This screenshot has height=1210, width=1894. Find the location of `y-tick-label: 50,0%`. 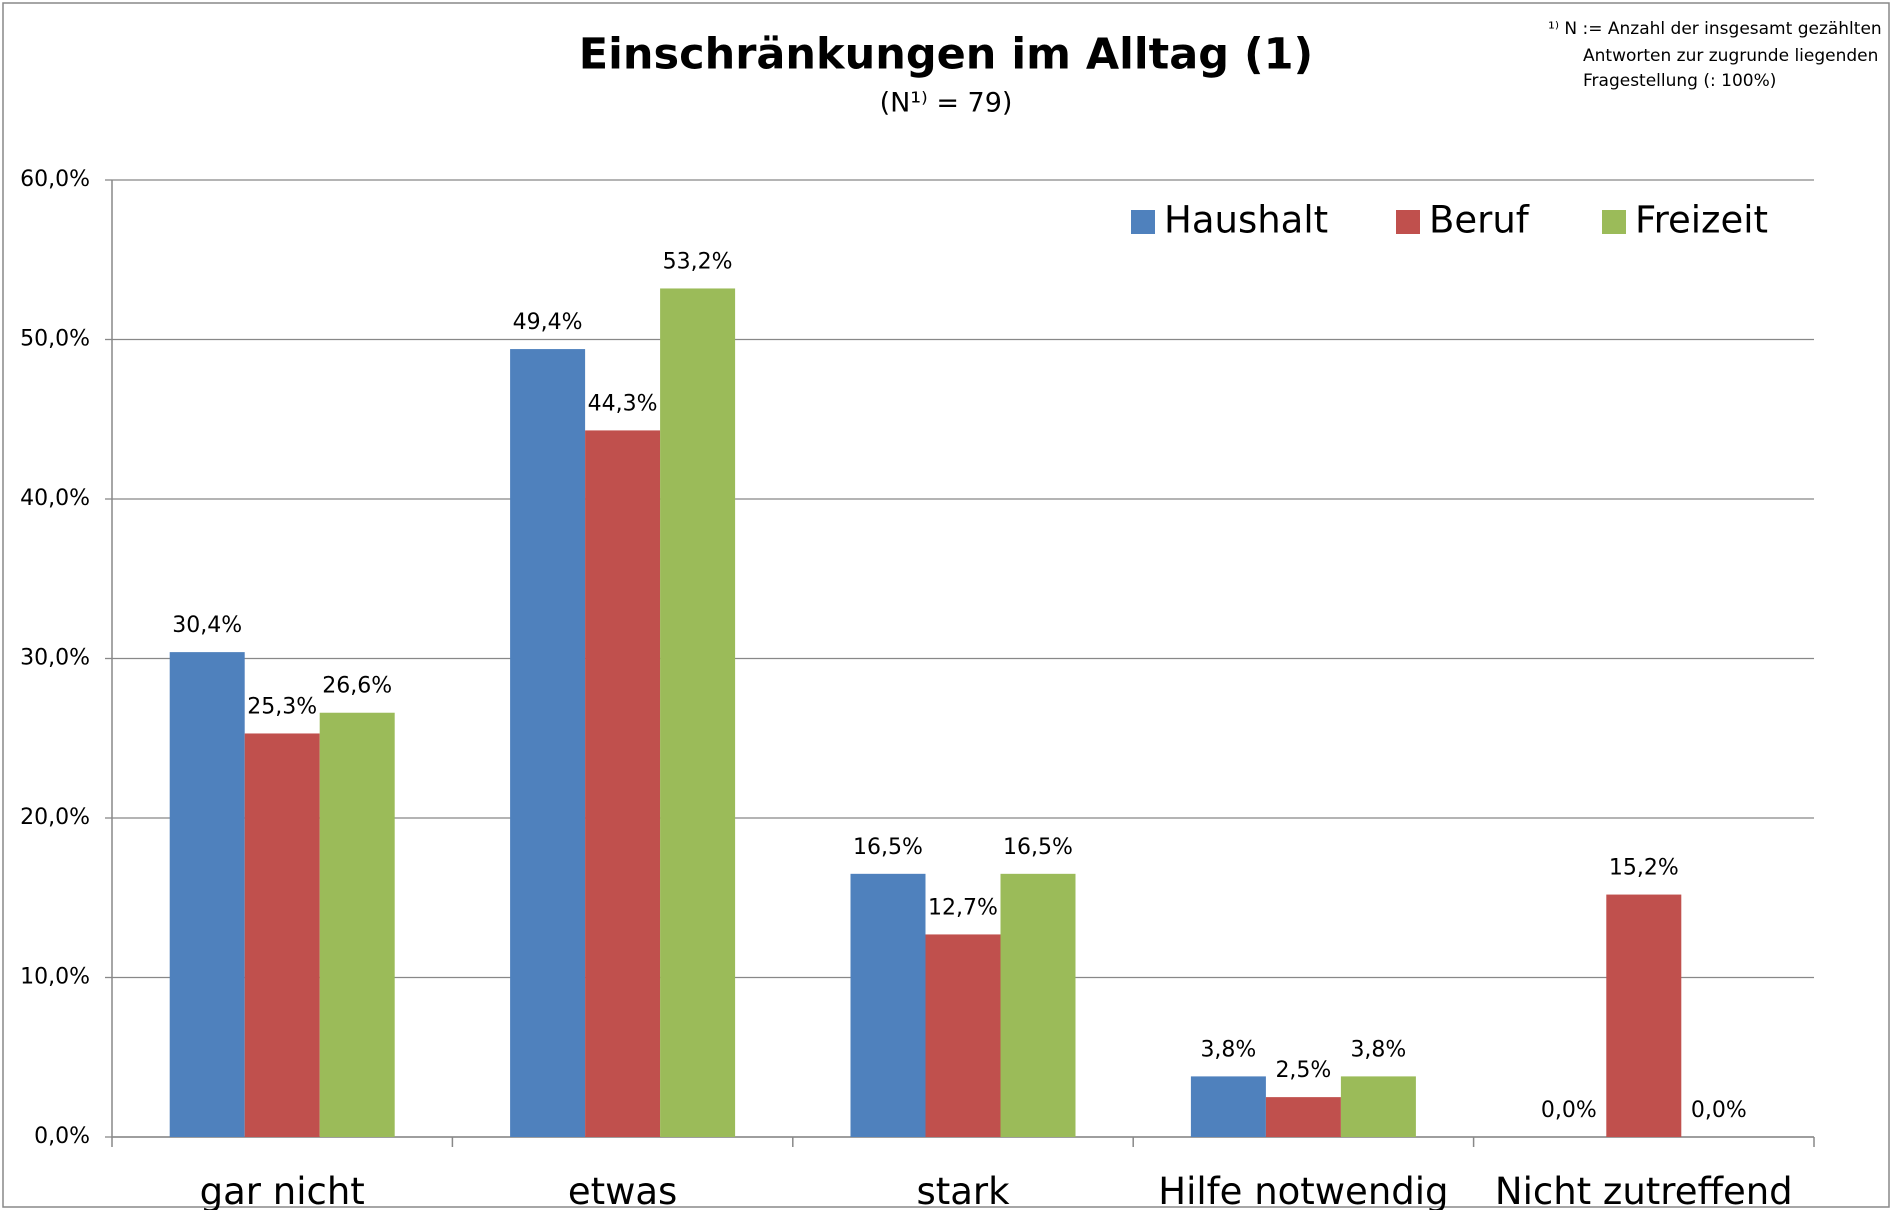

y-tick-label: 50,0% is located at coordinates (55, 339).